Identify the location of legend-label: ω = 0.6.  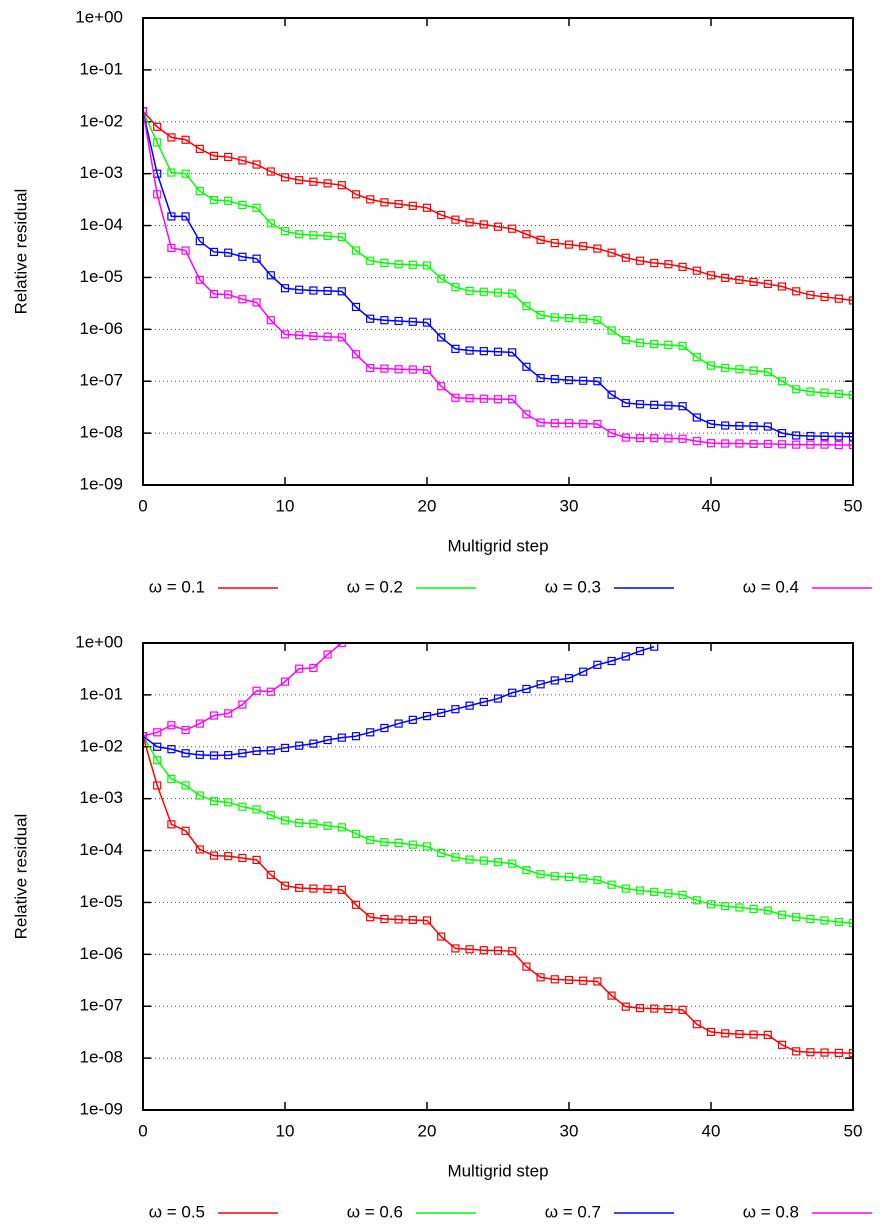
(375, 1211).